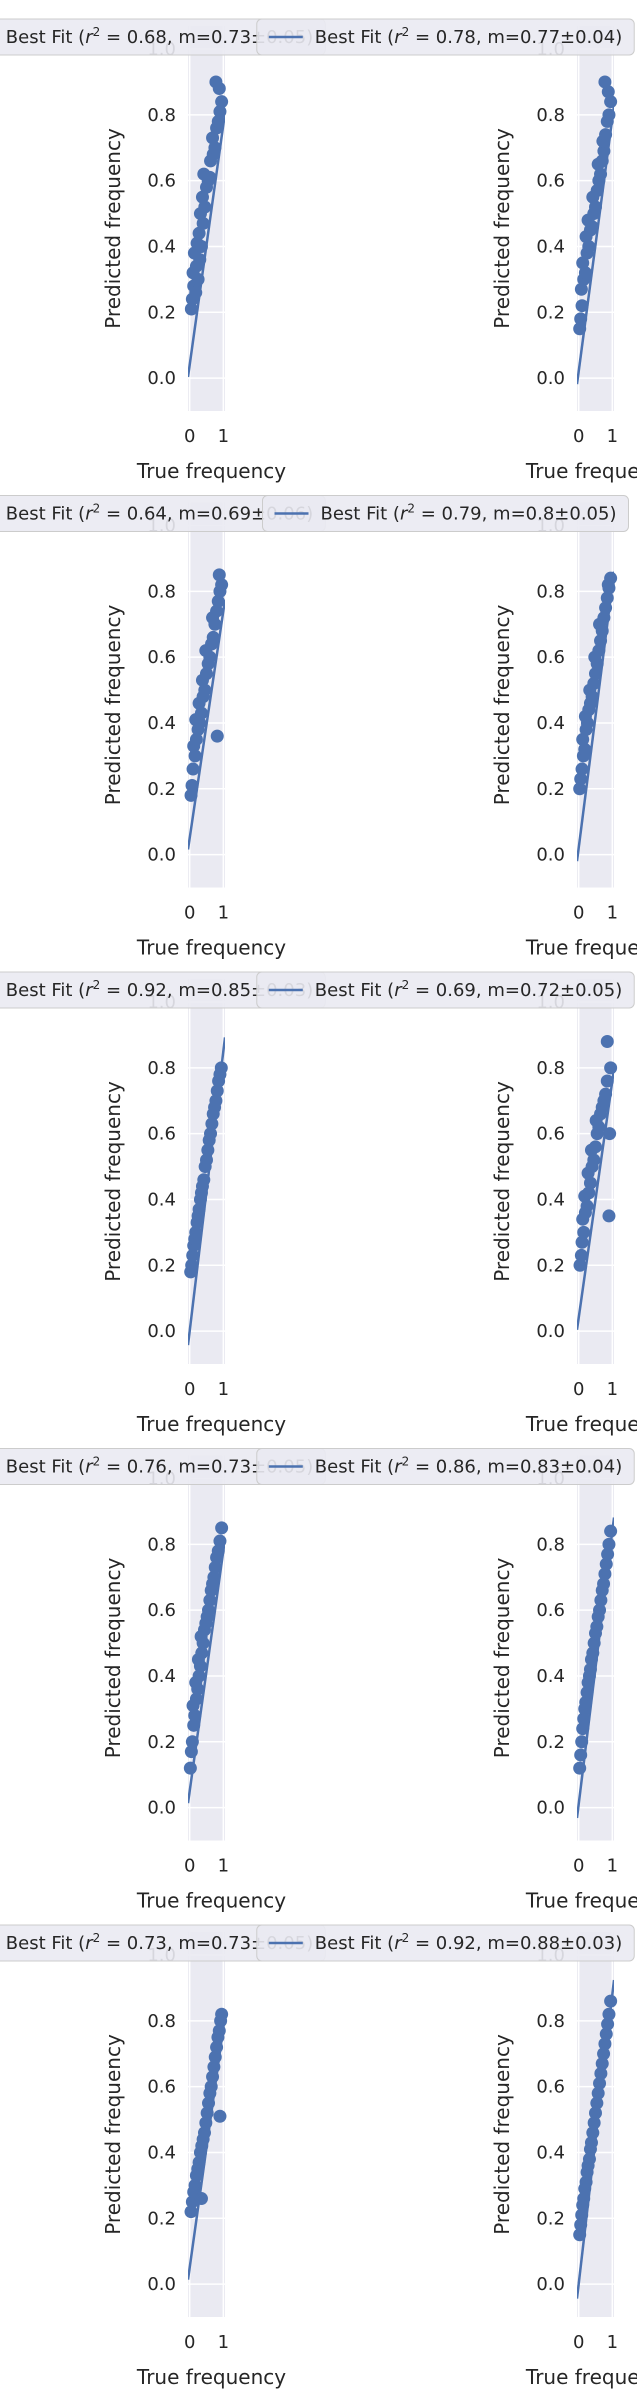 Image resolution: width=637 pixels, height=2400 pixels. I want to click on legend-label: Best Fit (r2 = 0.78, m=0.77±0.04), so click(468, 36).